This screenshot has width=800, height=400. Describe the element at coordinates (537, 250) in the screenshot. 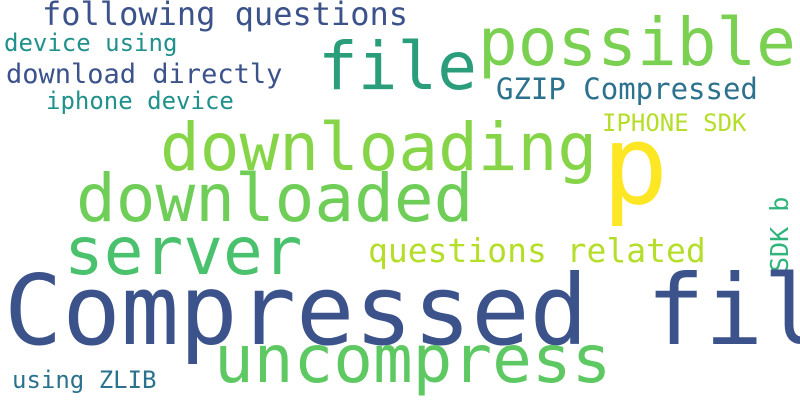

I see `word-questions-related: questions related` at that location.